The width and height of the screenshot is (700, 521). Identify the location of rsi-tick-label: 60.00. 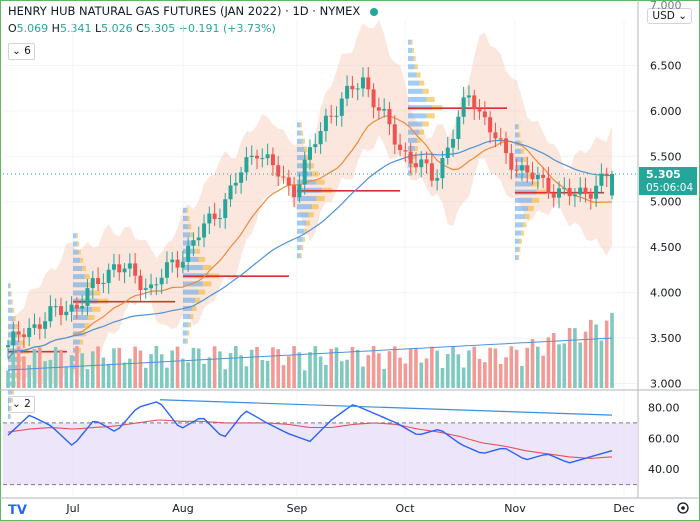
(664, 438).